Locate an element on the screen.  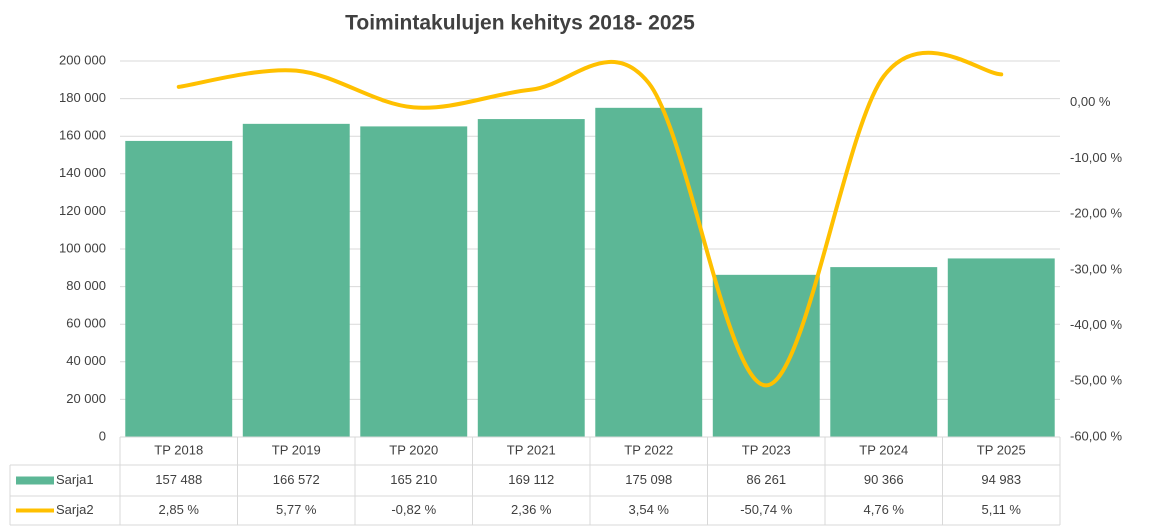
legend-label: Sarja2 is located at coordinates (75, 509).